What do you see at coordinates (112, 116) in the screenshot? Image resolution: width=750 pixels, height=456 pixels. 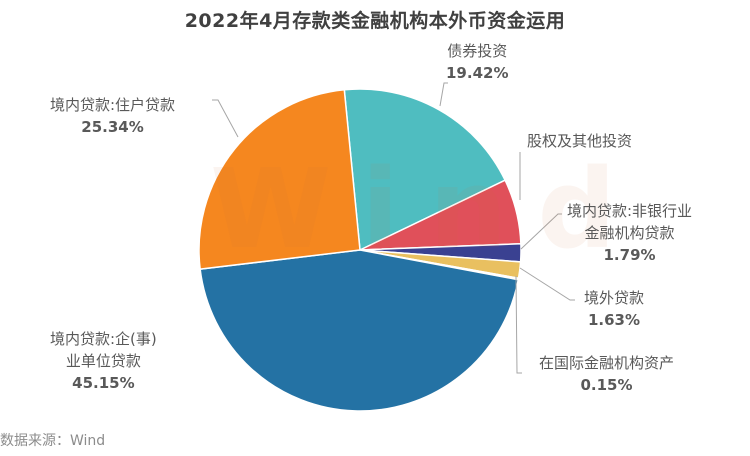 I see `label-household: 境内贷款:住户贷款 25.34%` at bounding box center [112, 116].